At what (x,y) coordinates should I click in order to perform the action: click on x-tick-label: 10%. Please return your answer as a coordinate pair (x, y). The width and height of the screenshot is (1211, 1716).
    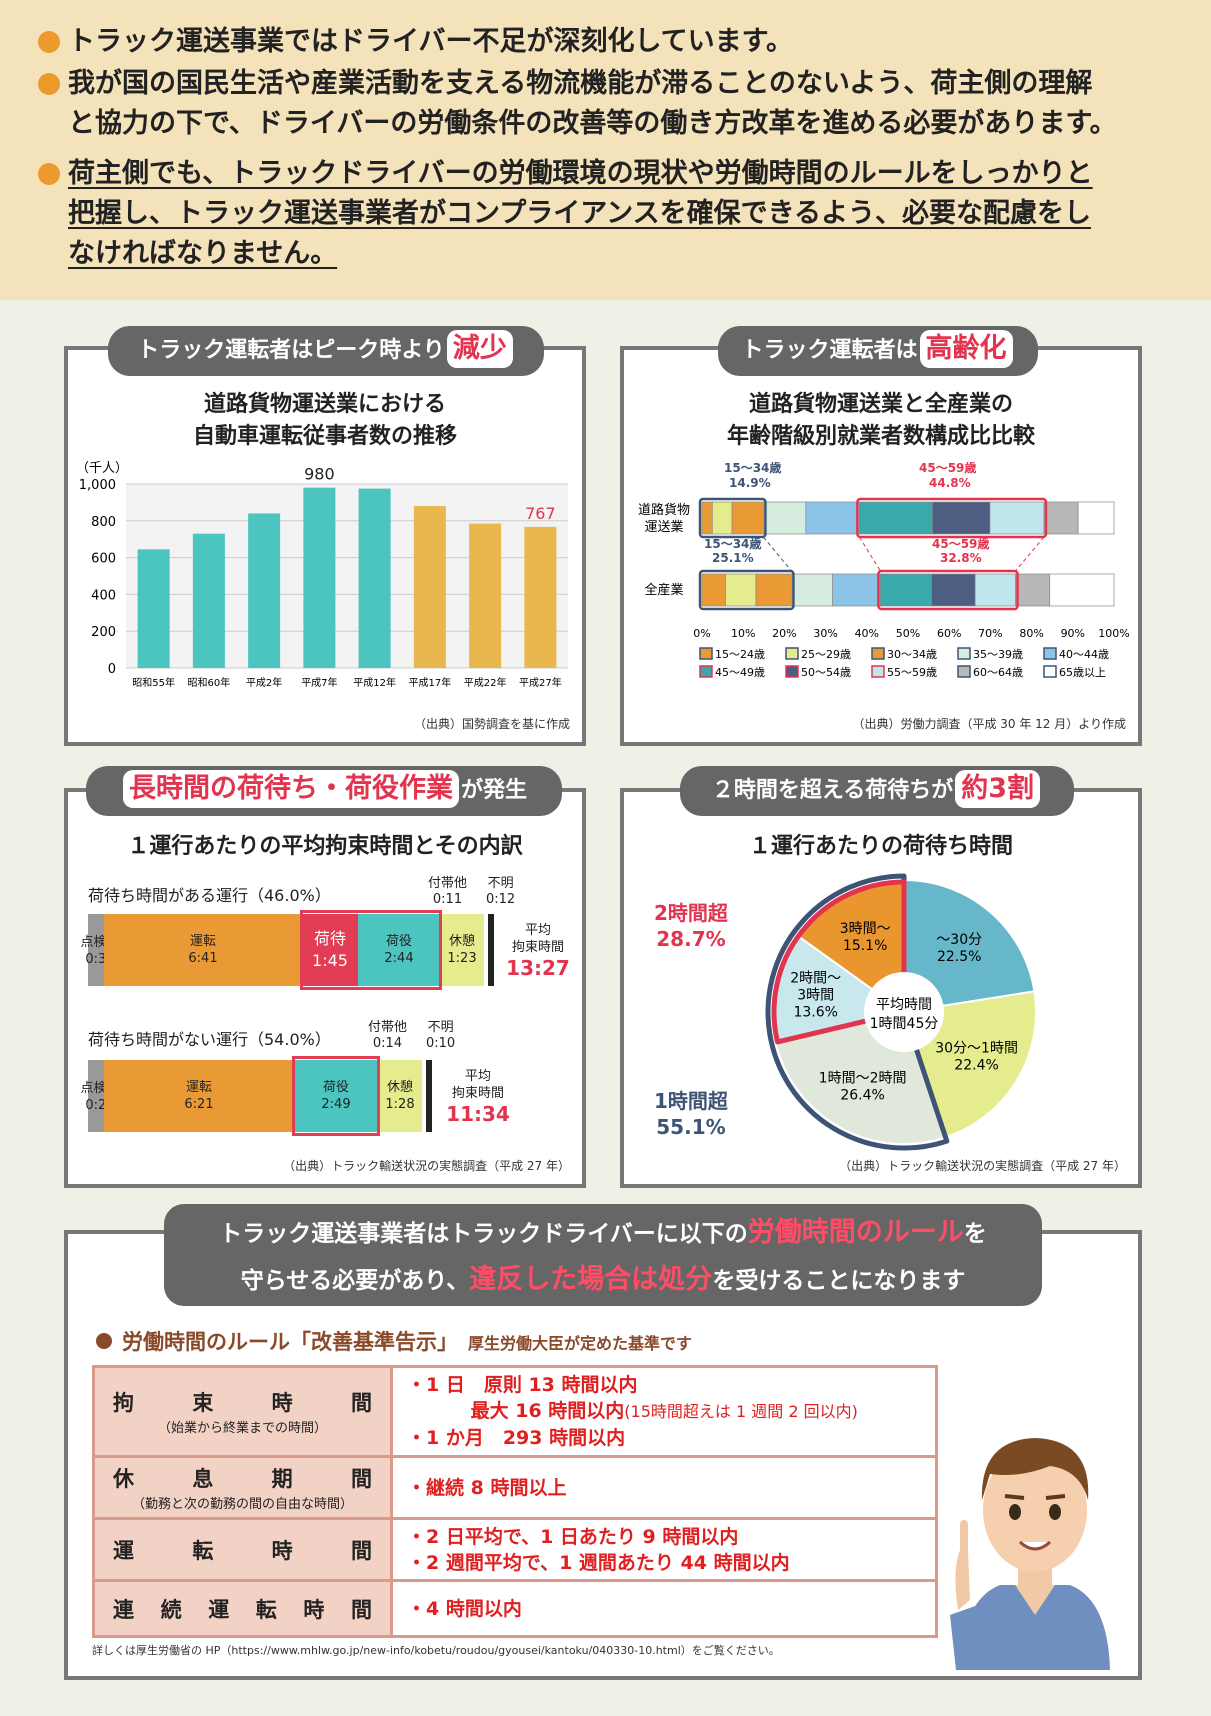
    Looking at the image, I should click on (743, 633).